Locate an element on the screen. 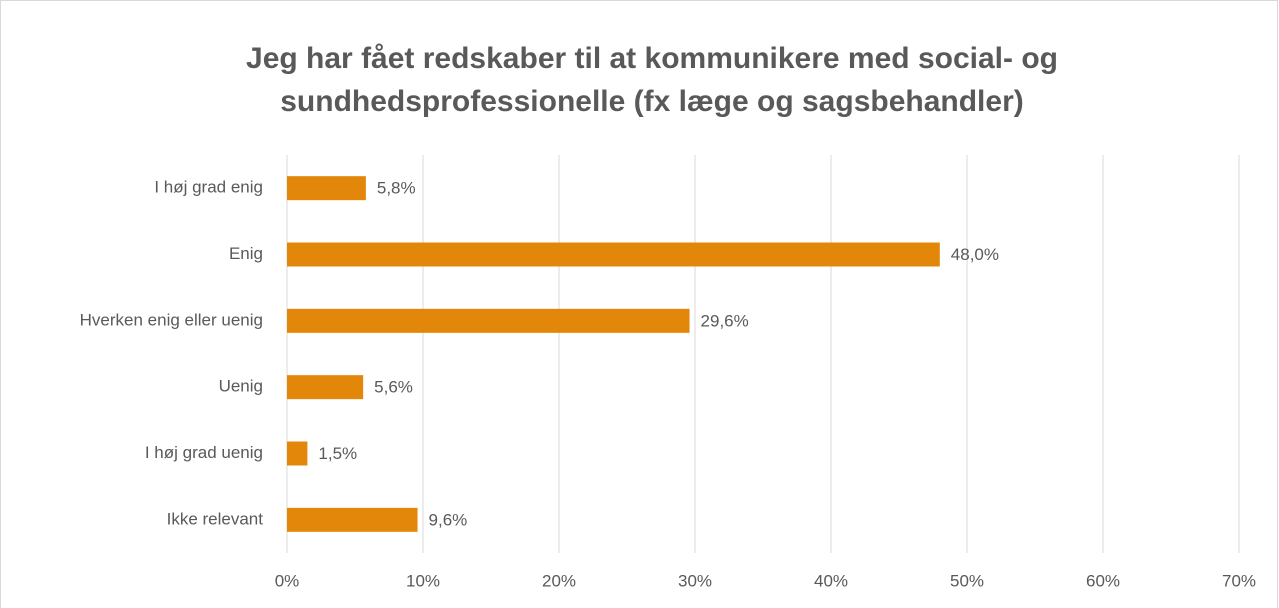 Image resolution: width=1279 pixels, height=608 pixels. x-tick-label: 0% is located at coordinates (287, 580).